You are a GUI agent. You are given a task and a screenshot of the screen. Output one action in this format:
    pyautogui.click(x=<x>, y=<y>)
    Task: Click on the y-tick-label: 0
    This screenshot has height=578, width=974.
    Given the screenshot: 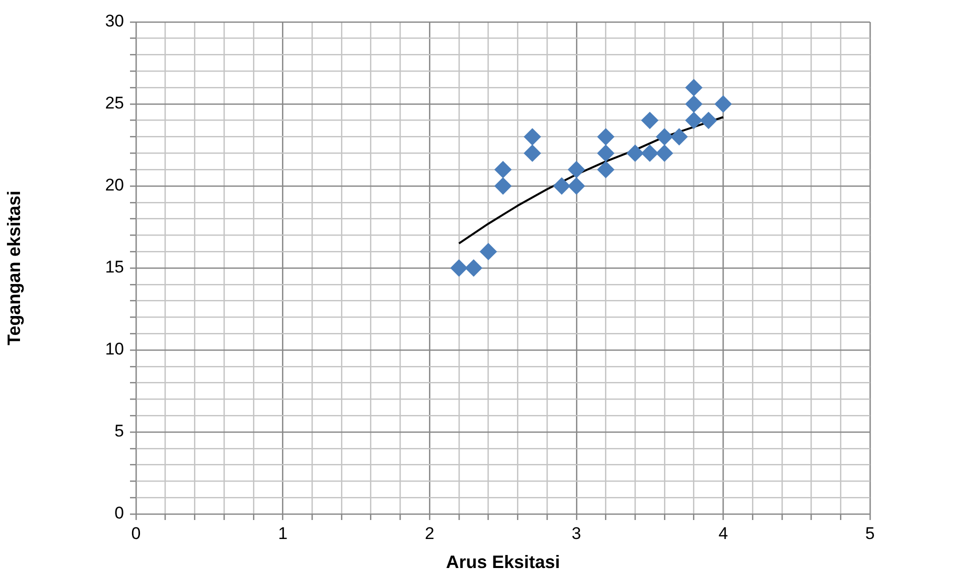 What is the action you would take?
    pyautogui.click(x=119, y=513)
    